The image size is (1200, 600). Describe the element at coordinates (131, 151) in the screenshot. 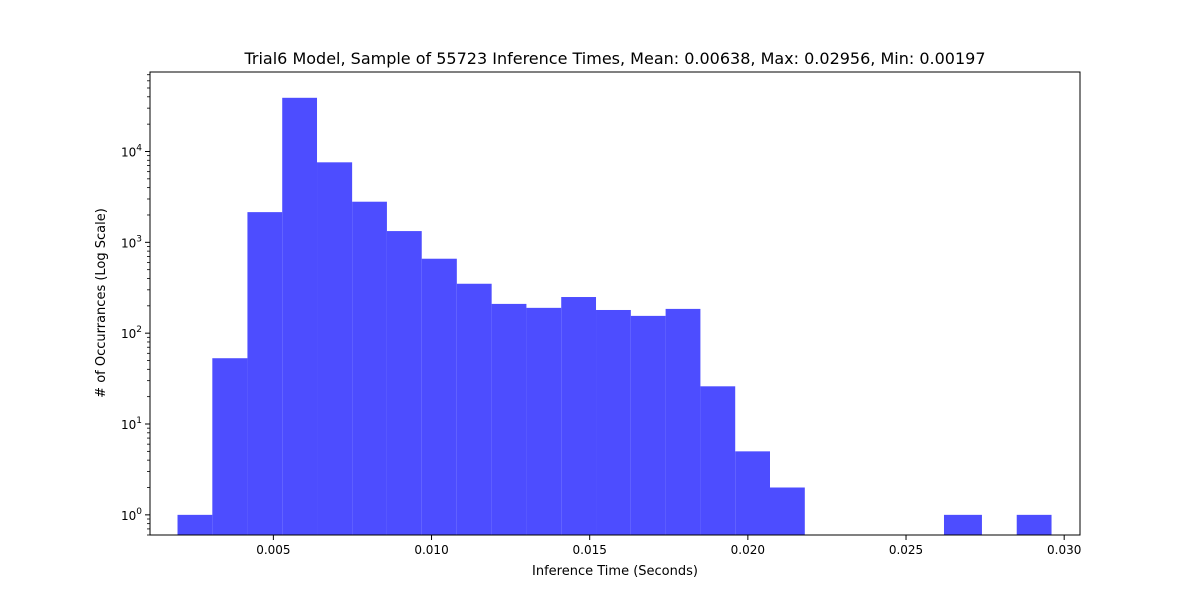

I see `y-tick-label: 10⁴` at that location.